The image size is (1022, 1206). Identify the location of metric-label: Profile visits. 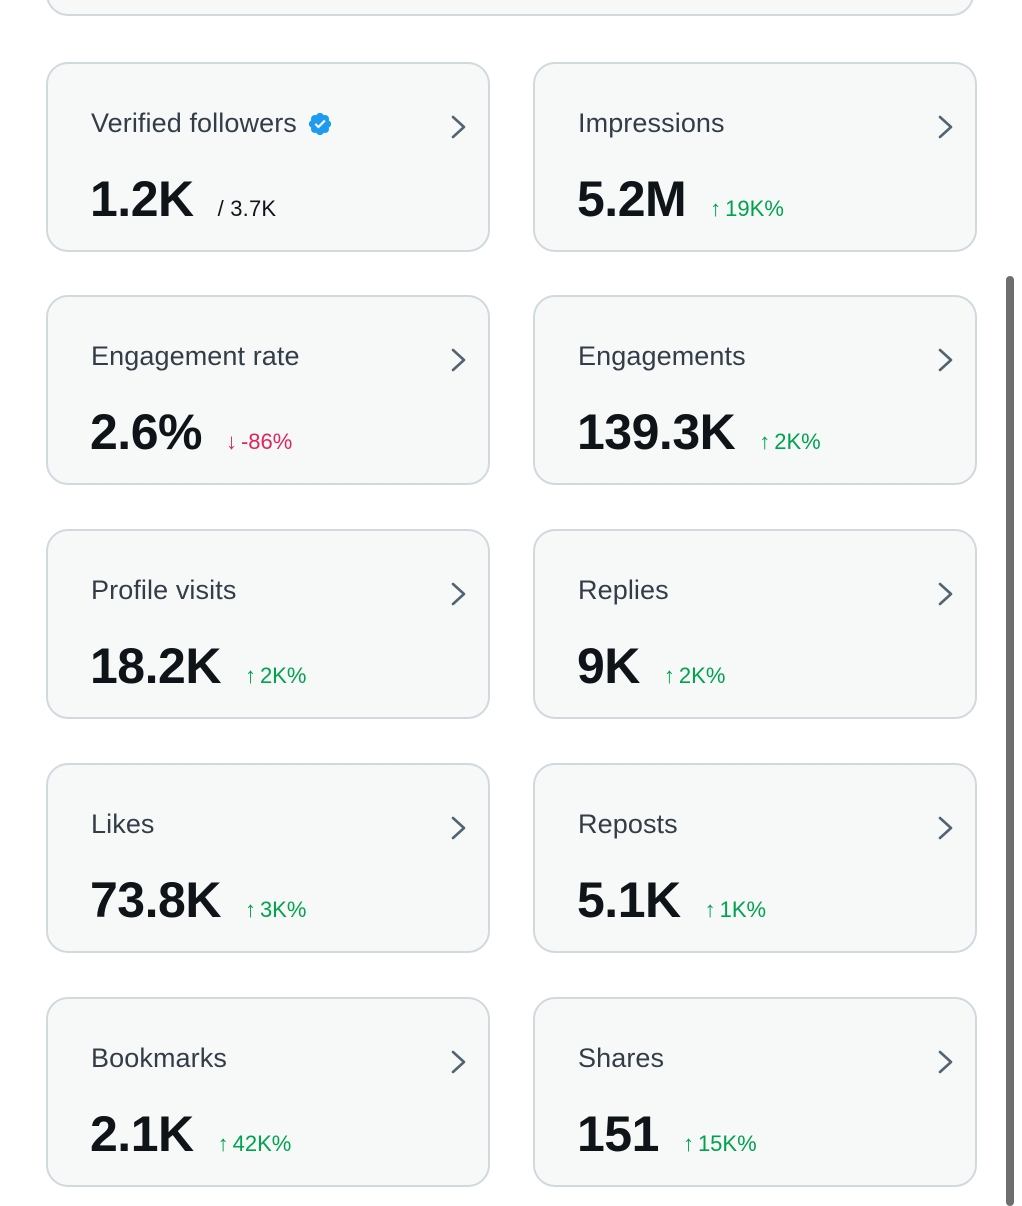
(164, 590).